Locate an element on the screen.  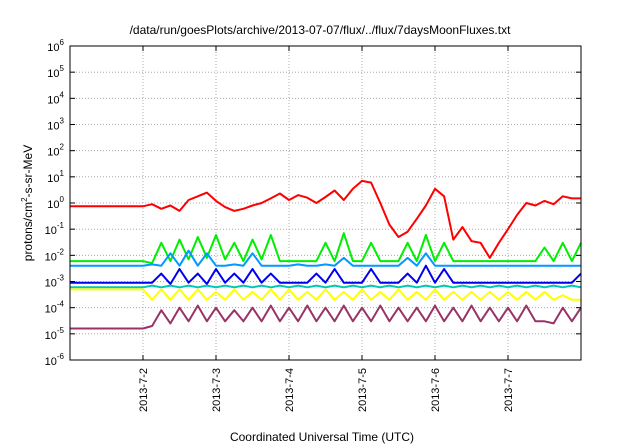
x-tick-label: 2013-7-6 is located at coordinates (436, 390).